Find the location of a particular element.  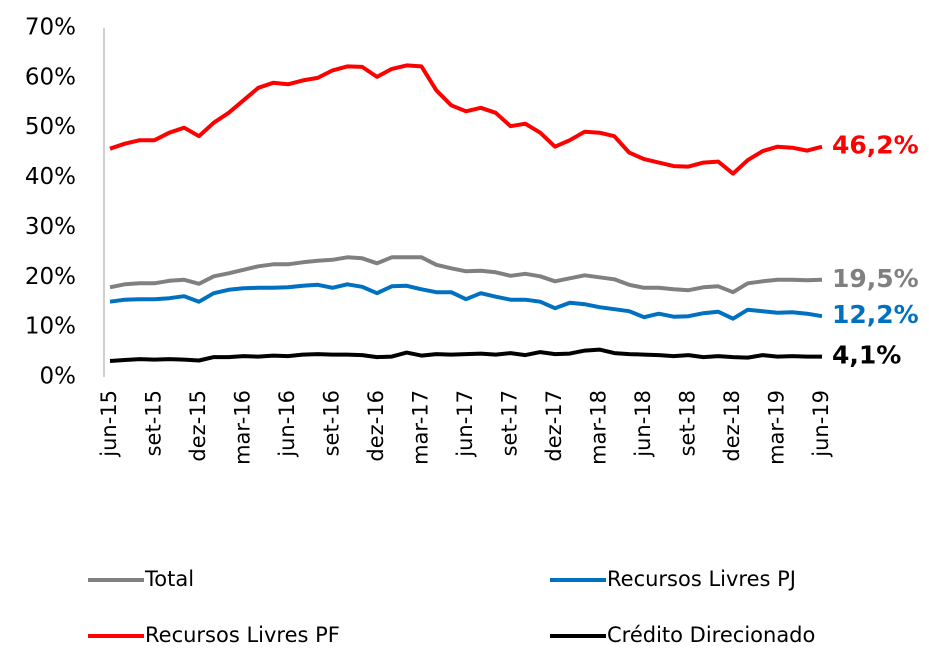

x-tick-label: jun-16 is located at coordinates (287, 424).